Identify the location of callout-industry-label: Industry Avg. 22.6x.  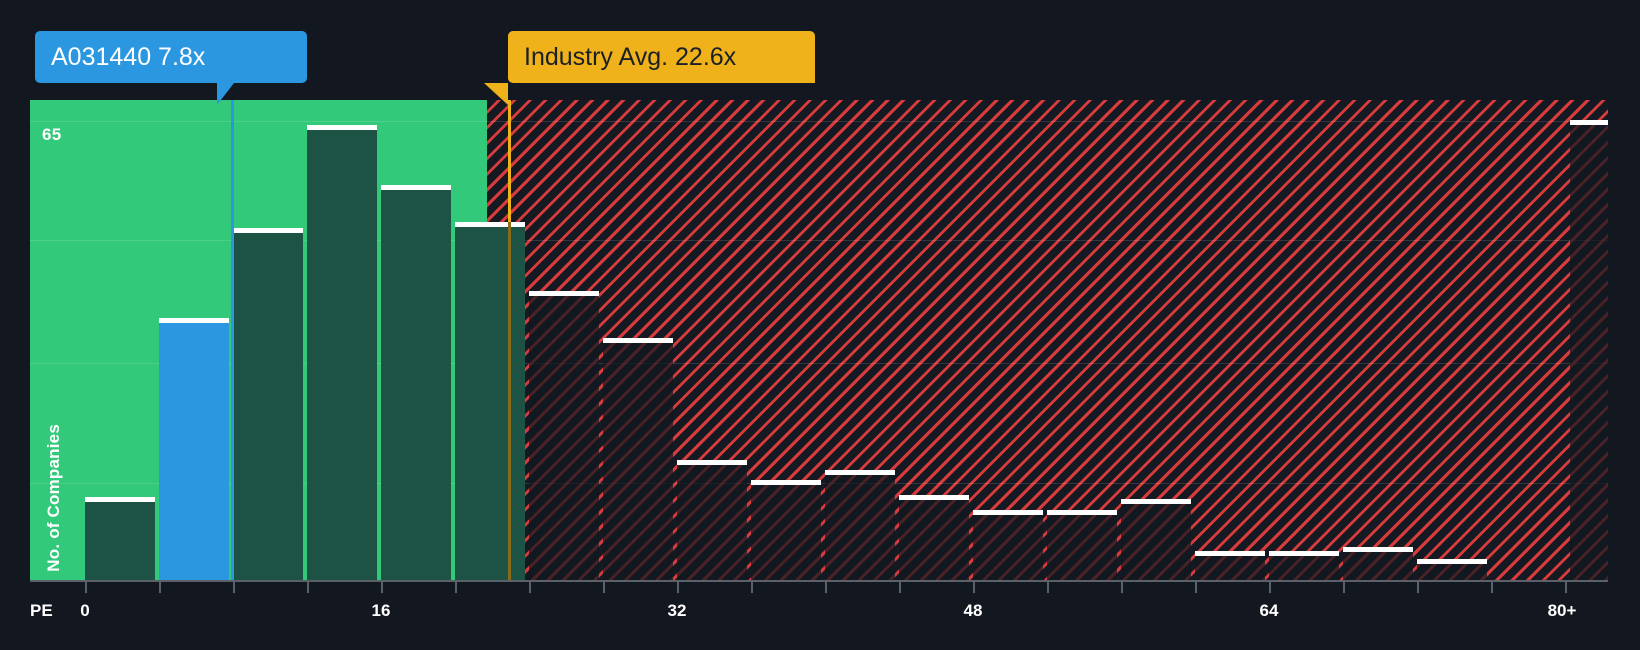
(630, 56).